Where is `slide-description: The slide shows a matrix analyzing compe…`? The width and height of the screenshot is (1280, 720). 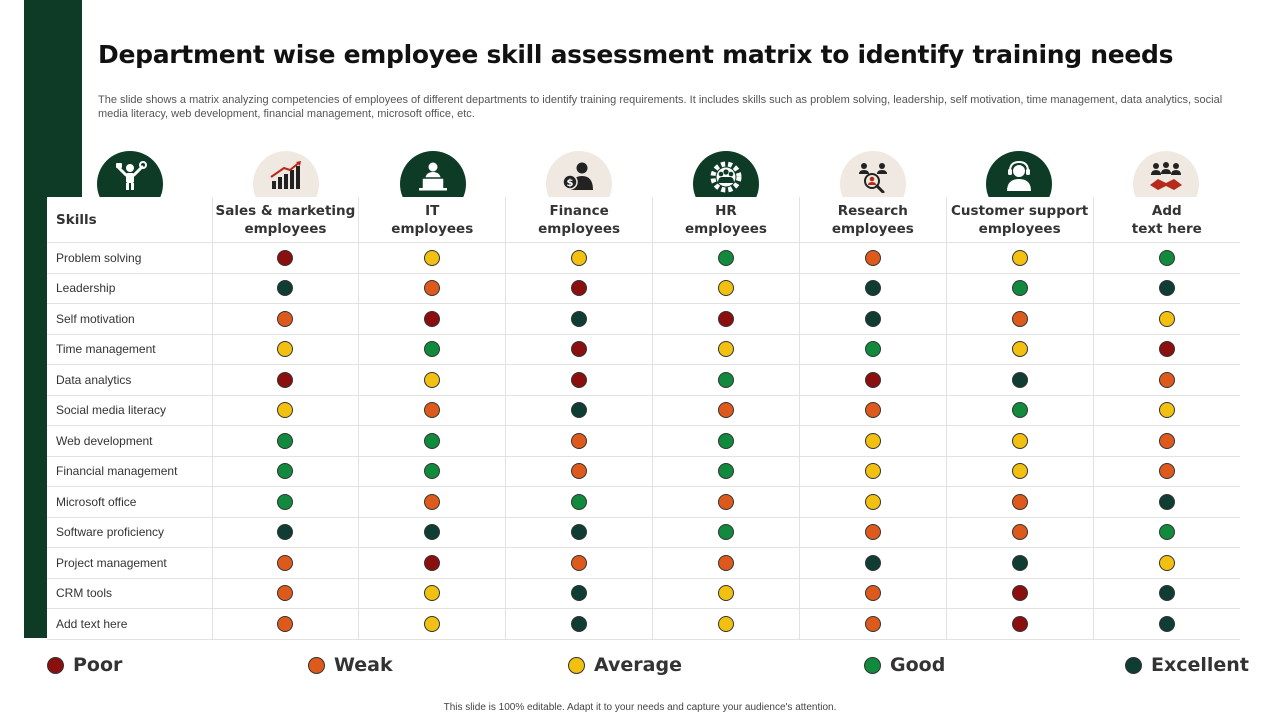 slide-description: The slide shows a matrix analyzing compe… is located at coordinates (660, 107).